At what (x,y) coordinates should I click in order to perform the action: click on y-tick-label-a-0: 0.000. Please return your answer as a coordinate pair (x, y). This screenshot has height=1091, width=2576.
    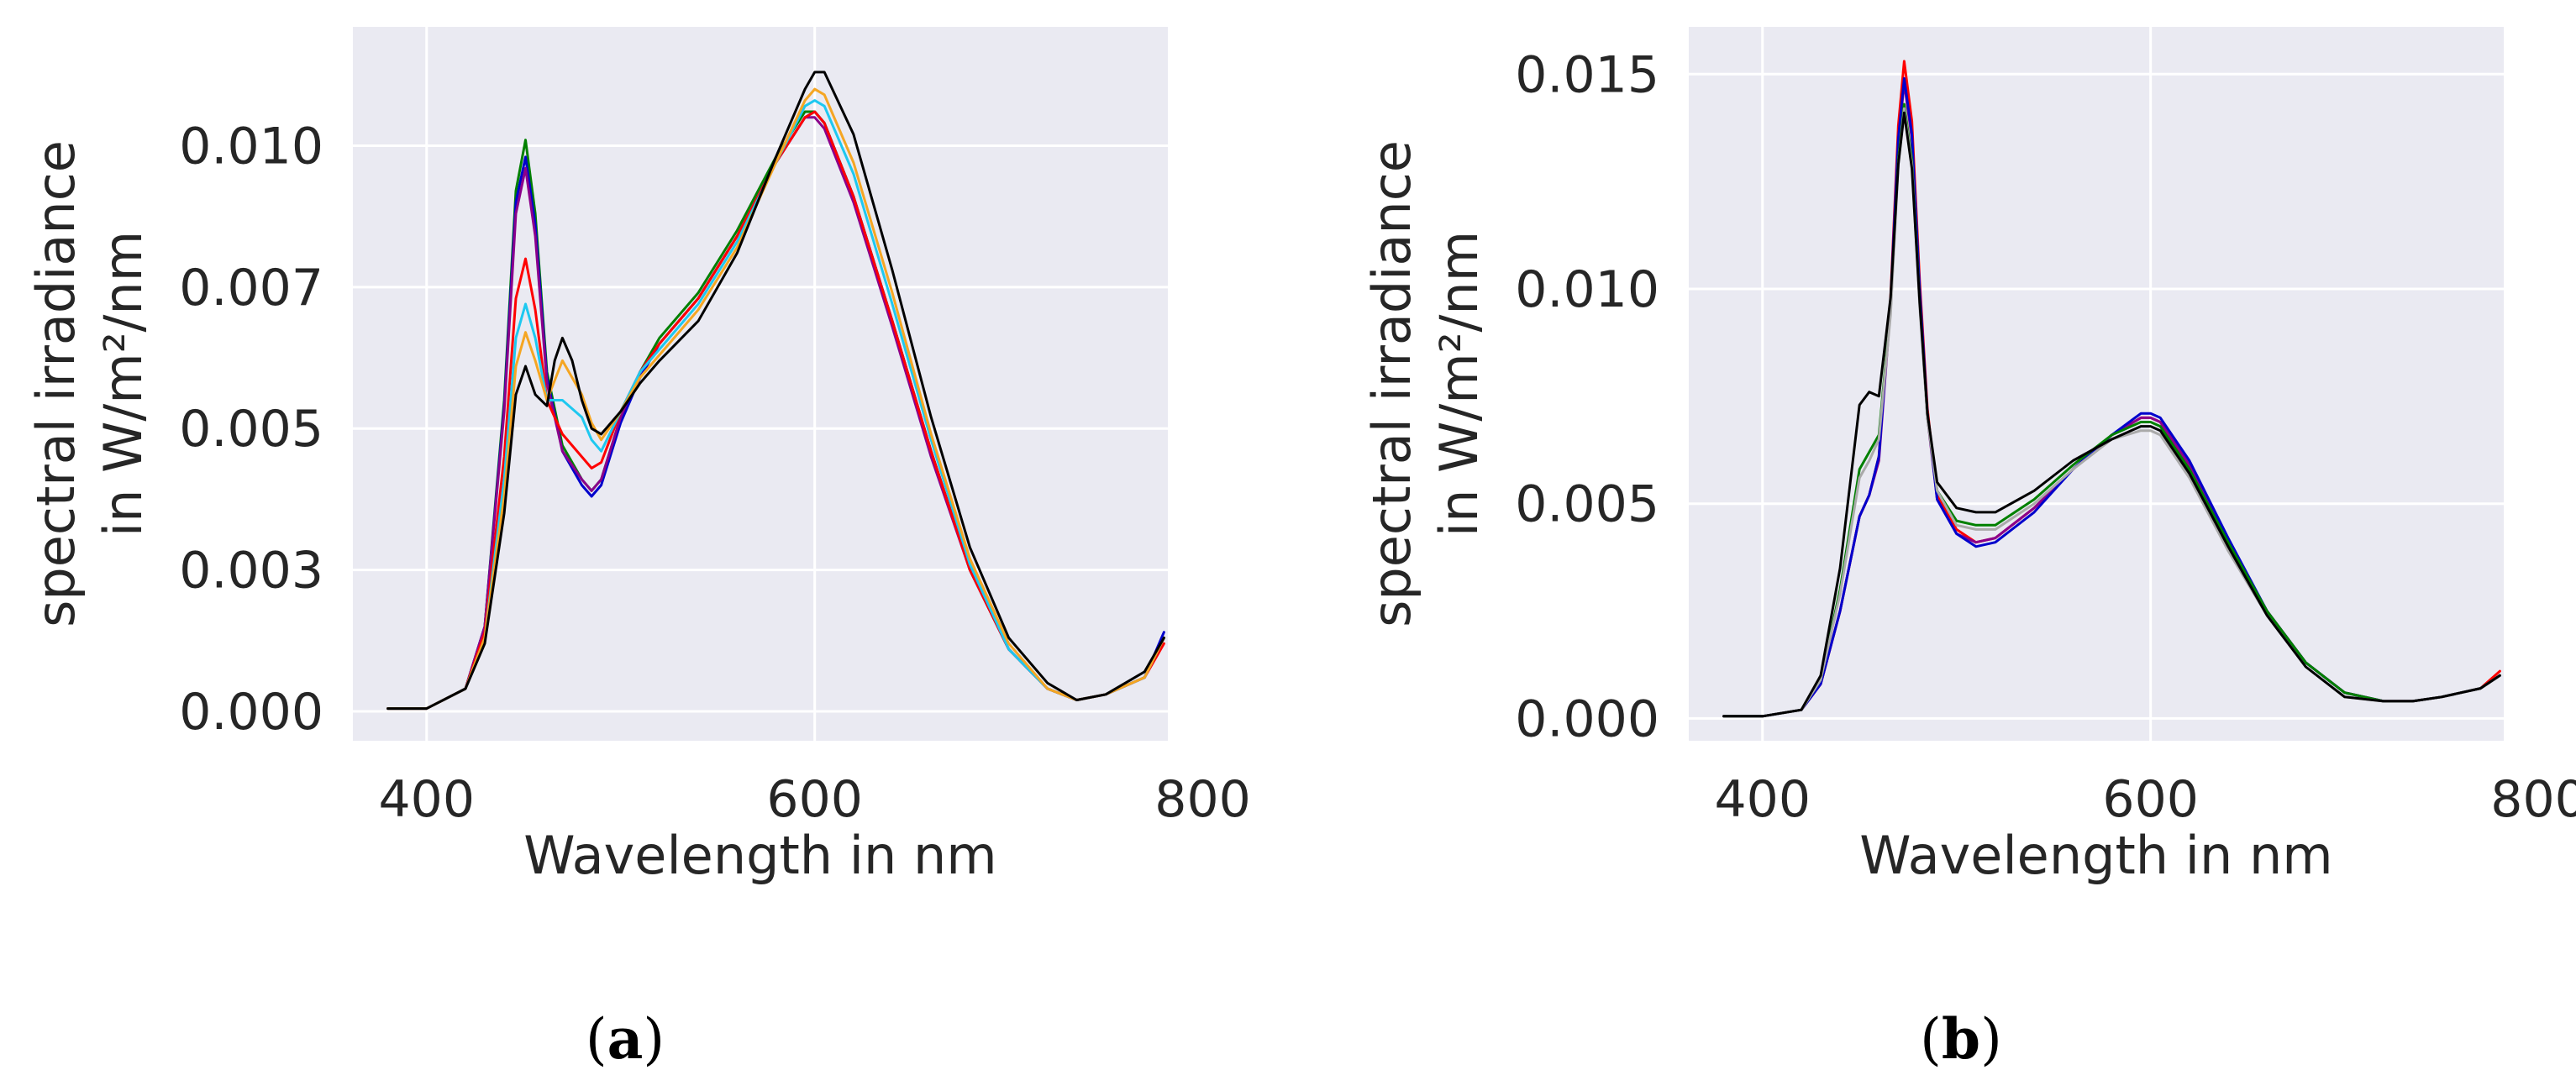
    Looking at the image, I should click on (251, 712).